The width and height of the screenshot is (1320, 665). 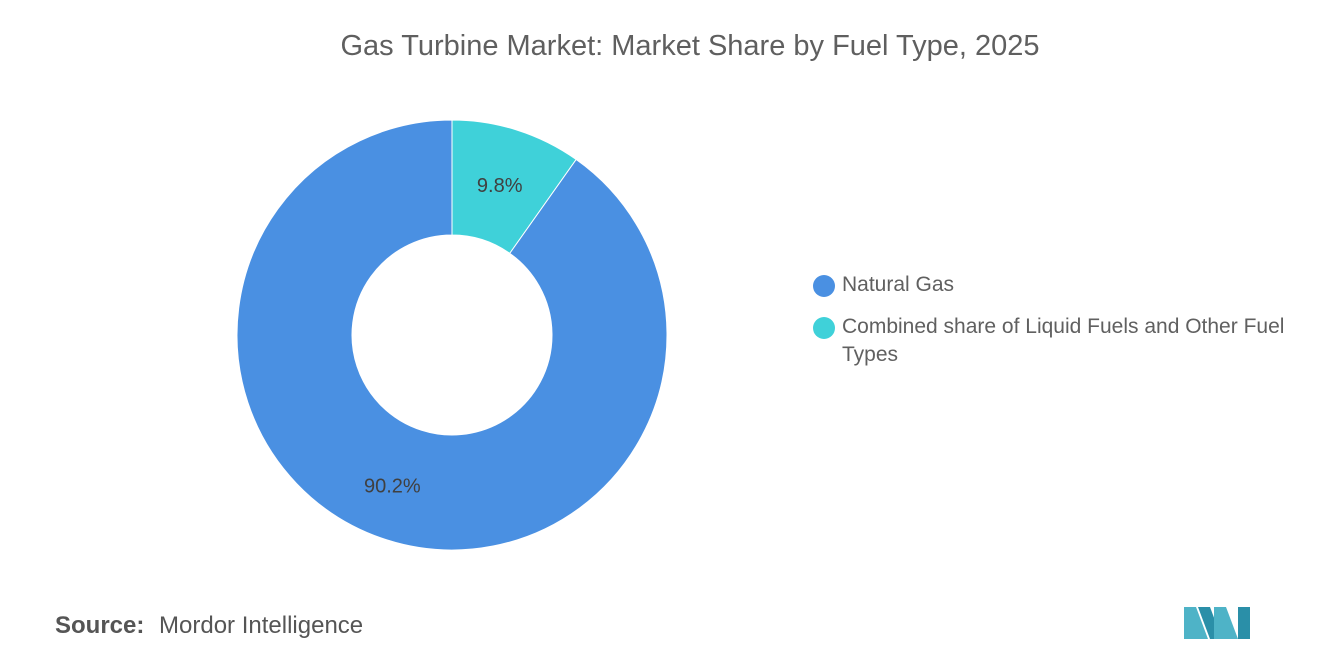 What do you see at coordinates (100, 625) in the screenshot?
I see `source-key: Source:` at bounding box center [100, 625].